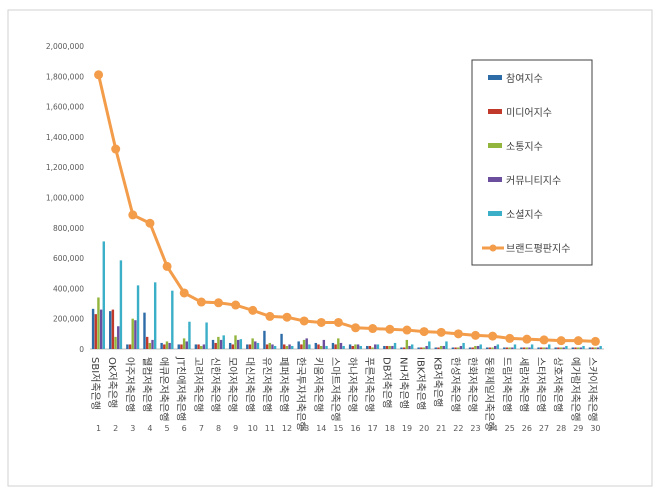 The image size is (660, 496). Describe the element at coordinates (489, 394) in the screenshot. I see `category-label: 동원제일저축은행` at that location.